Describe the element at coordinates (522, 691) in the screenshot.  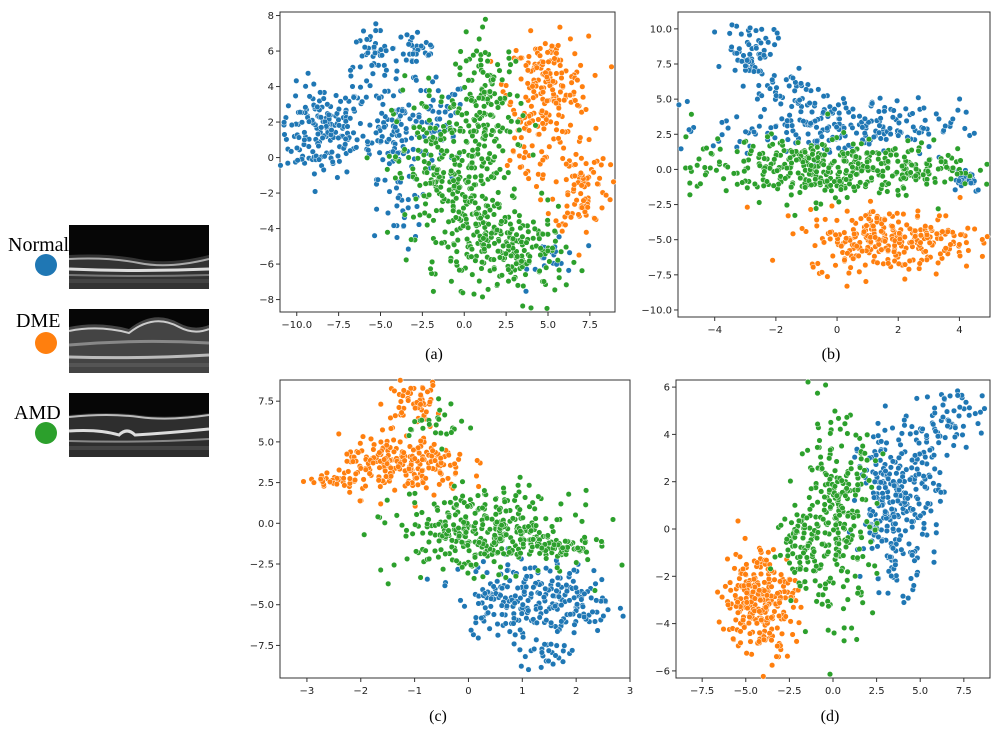
I see `x-tick-label: 1` at that location.